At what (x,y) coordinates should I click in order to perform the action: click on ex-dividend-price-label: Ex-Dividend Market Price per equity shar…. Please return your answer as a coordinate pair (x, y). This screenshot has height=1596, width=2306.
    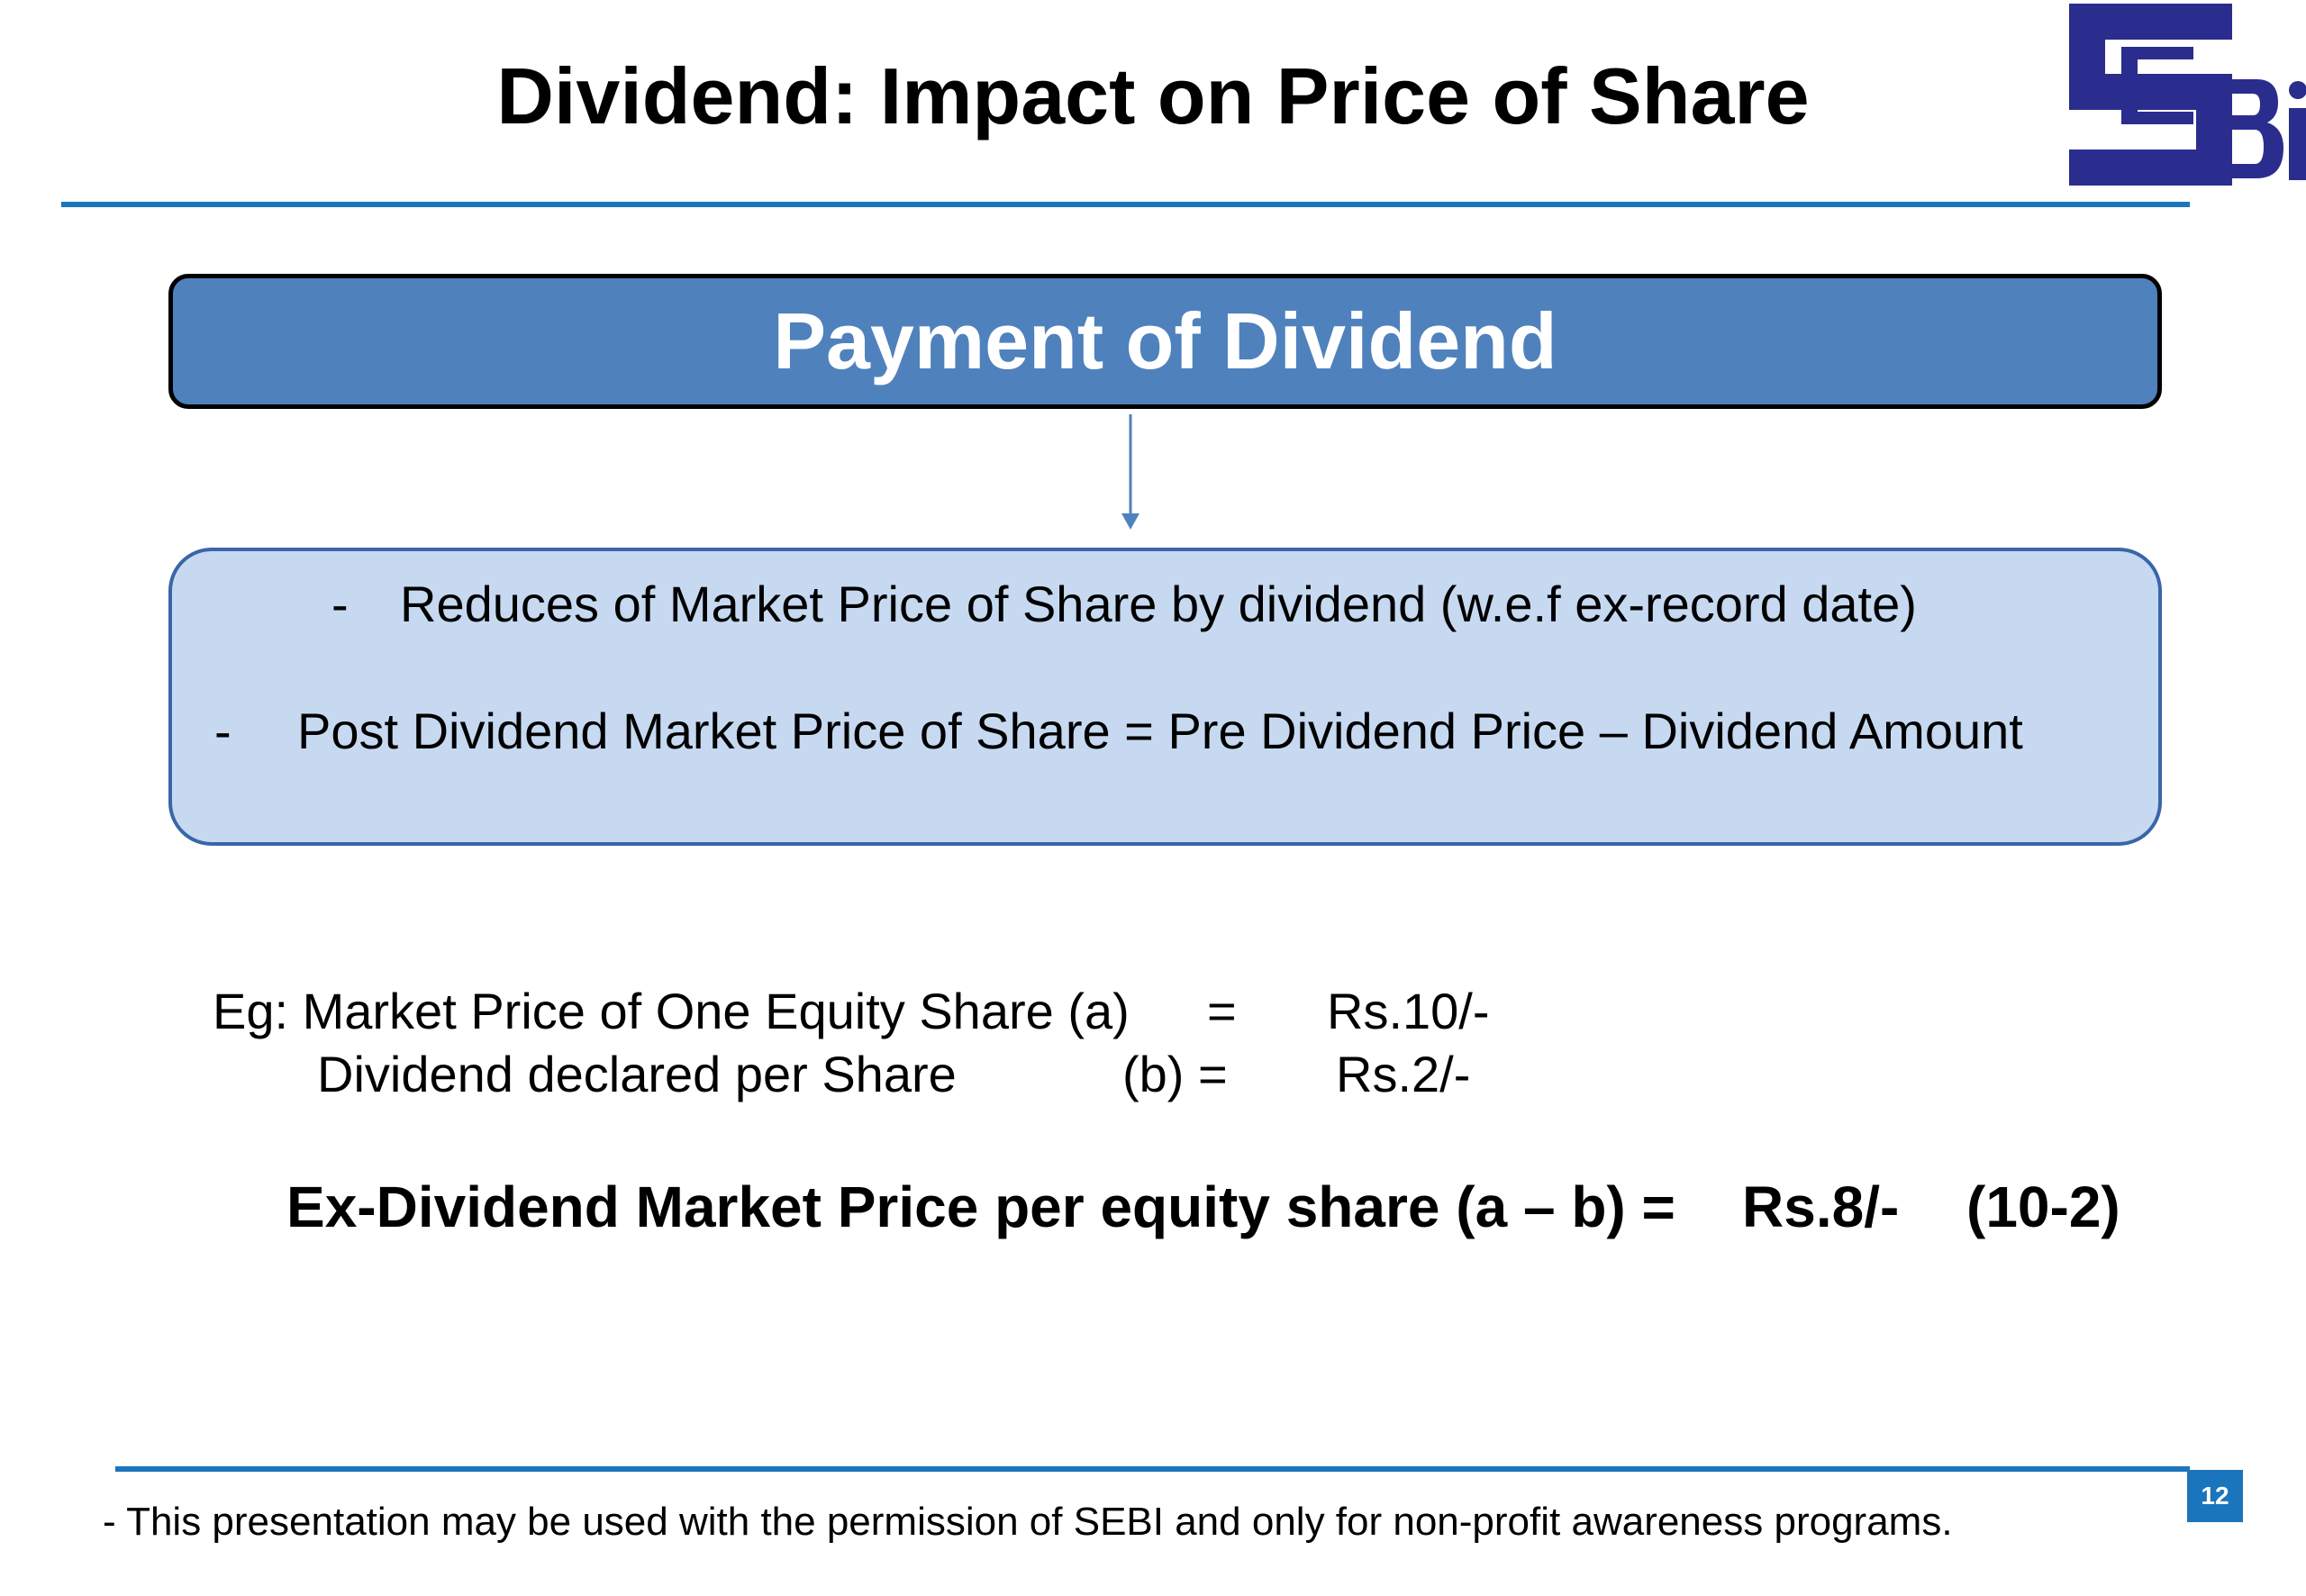
    Looking at the image, I should click on (980, 1206).